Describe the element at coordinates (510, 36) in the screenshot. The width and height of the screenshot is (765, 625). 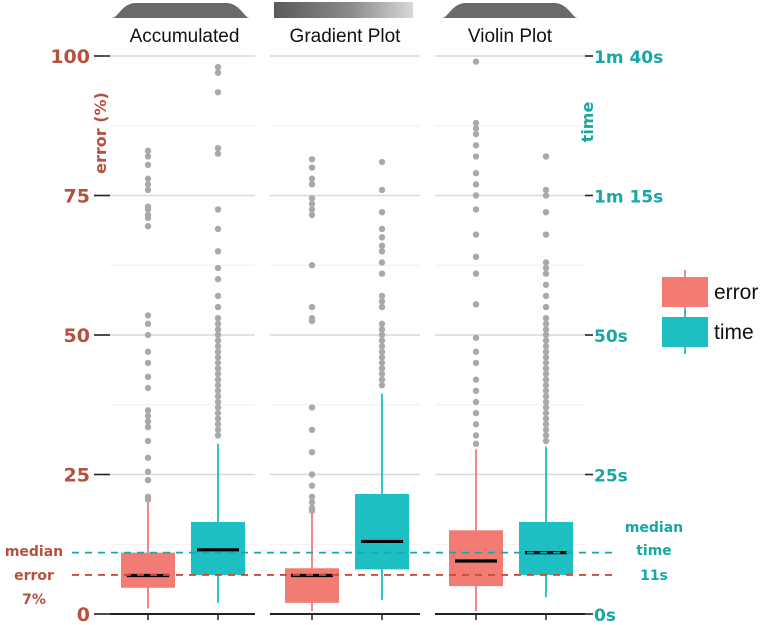
I see `panel-title: Violin Plot` at that location.